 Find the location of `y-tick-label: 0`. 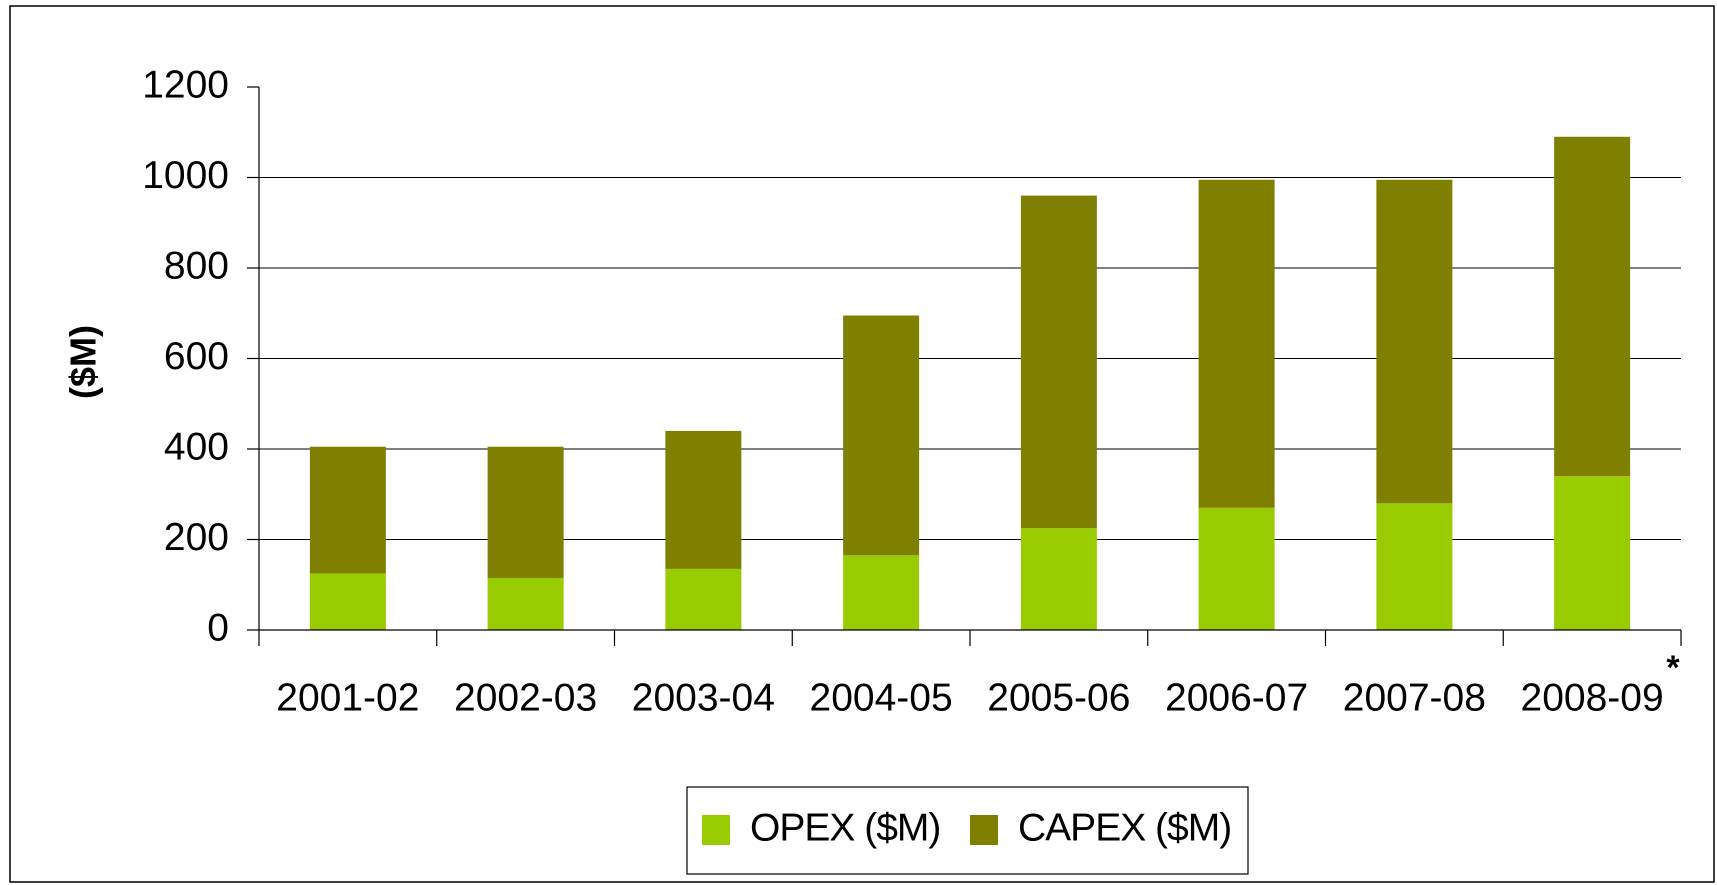

y-tick-label: 0 is located at coordinates (218, 627).